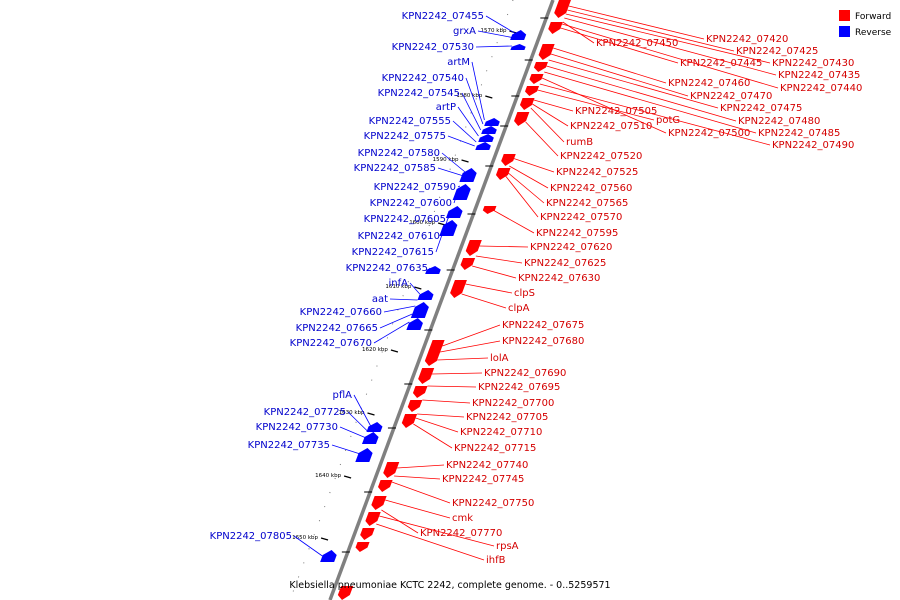  I want to click on forward-gene-label: KPN2242_07450, so click(637, 43).